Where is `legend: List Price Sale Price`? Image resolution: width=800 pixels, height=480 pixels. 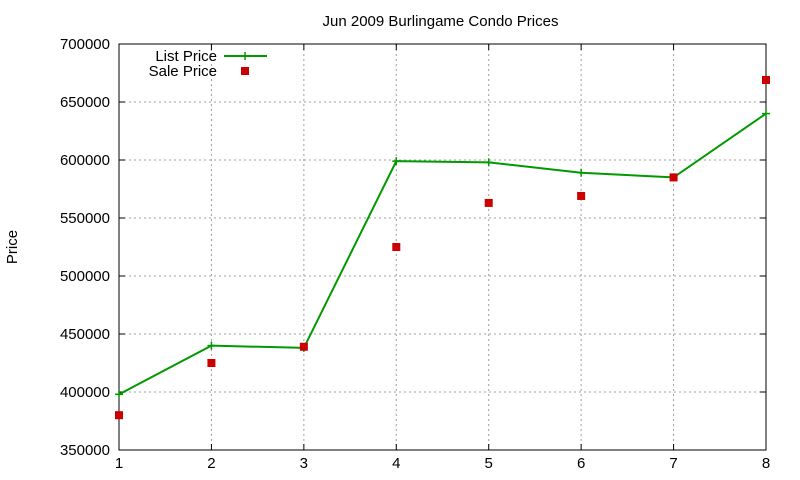
legend: List Price Sale Price is located at coordinates (208, 64).